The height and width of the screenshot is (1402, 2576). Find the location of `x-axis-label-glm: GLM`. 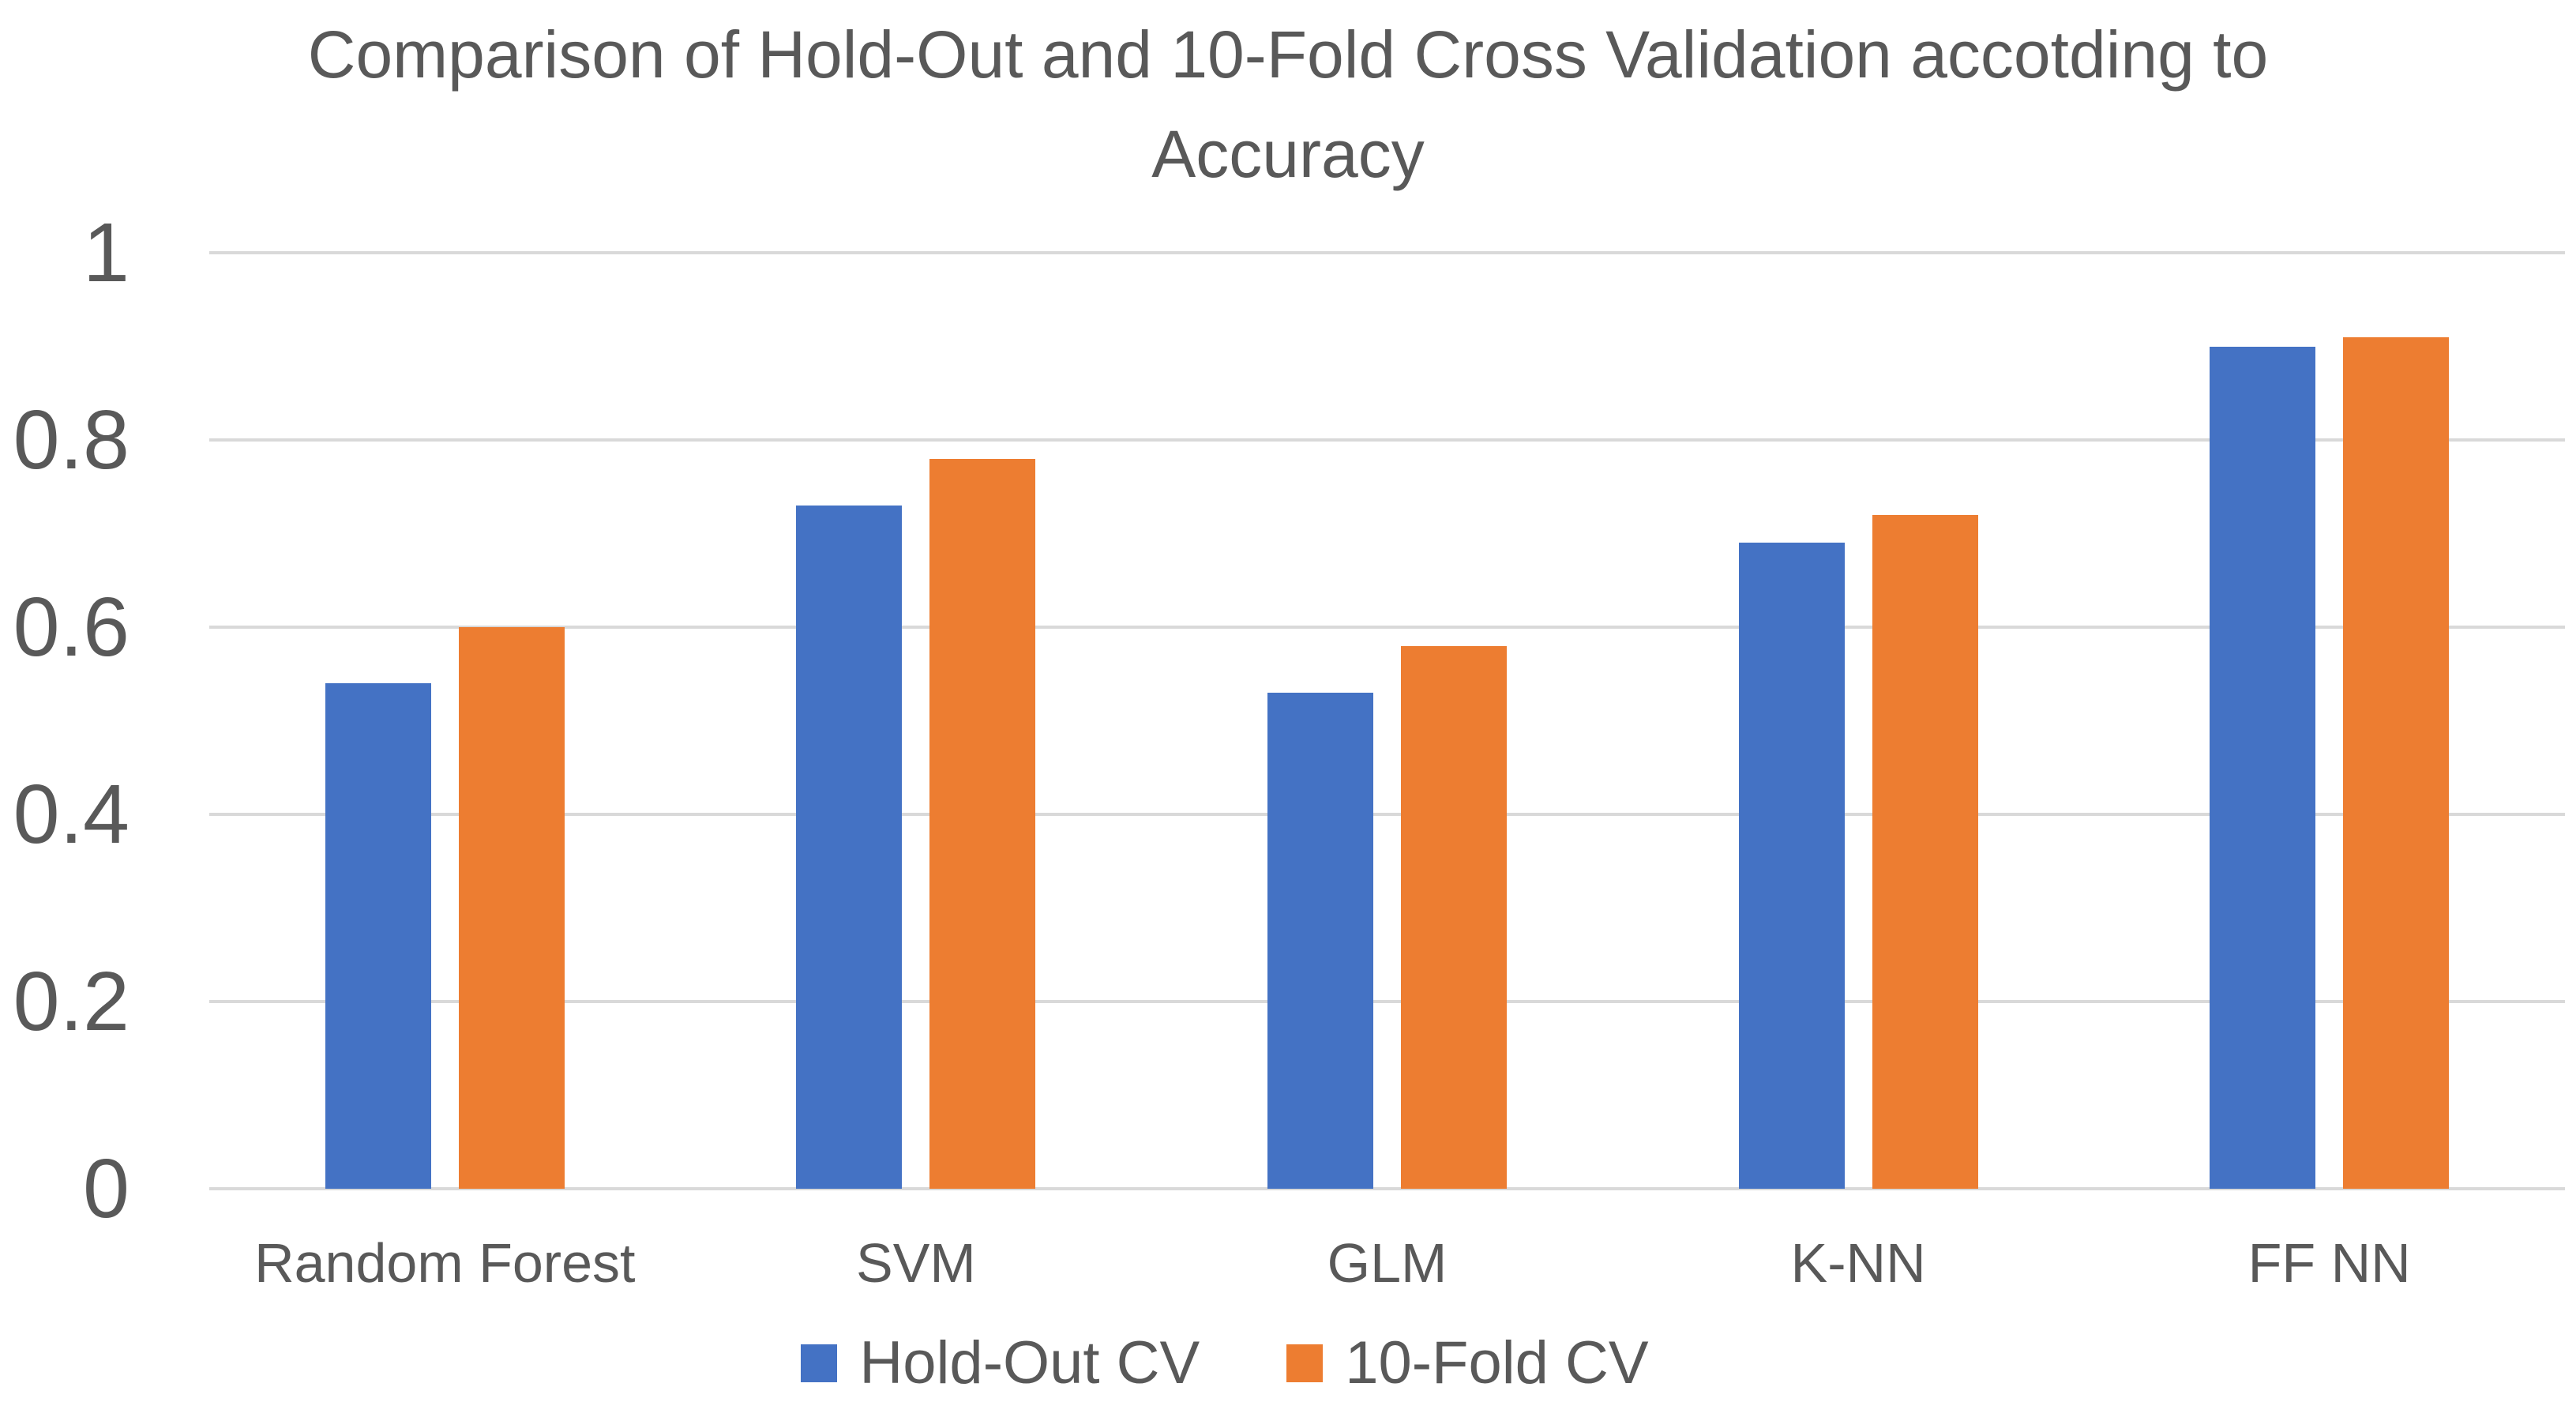

x-axis-label-glm: GLM is located at coordinates (1387, 1263).